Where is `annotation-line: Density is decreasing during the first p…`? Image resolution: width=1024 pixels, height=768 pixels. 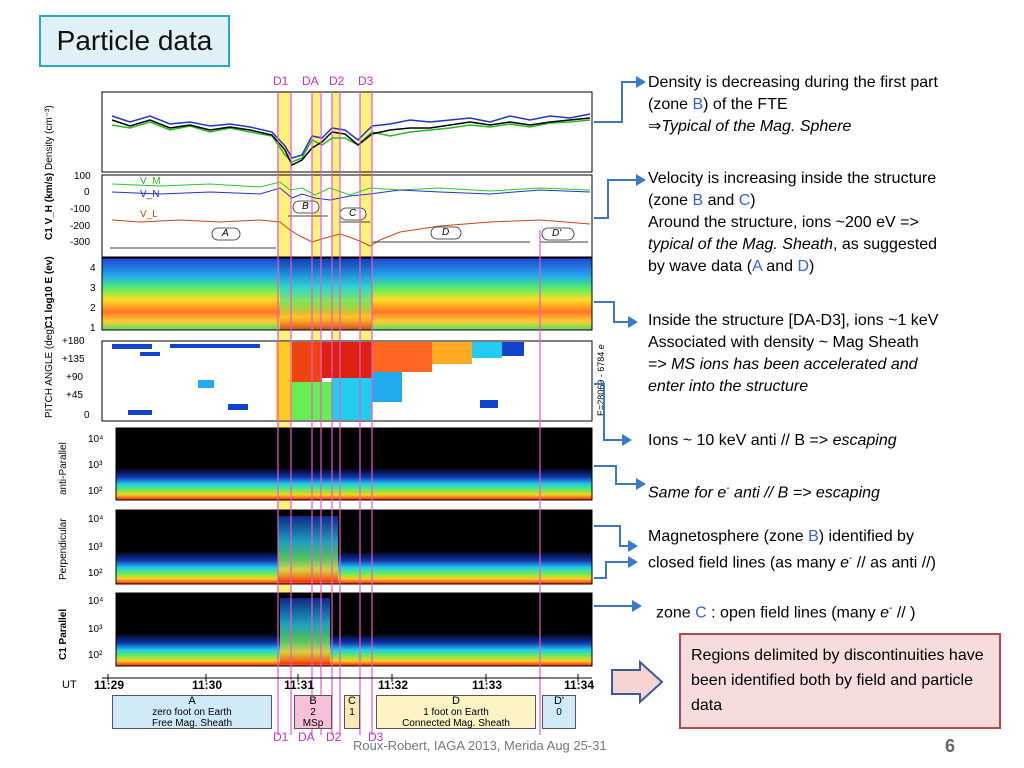
annotation-line: Density is decreasing during the first p… is located at coordinates (793, 82).